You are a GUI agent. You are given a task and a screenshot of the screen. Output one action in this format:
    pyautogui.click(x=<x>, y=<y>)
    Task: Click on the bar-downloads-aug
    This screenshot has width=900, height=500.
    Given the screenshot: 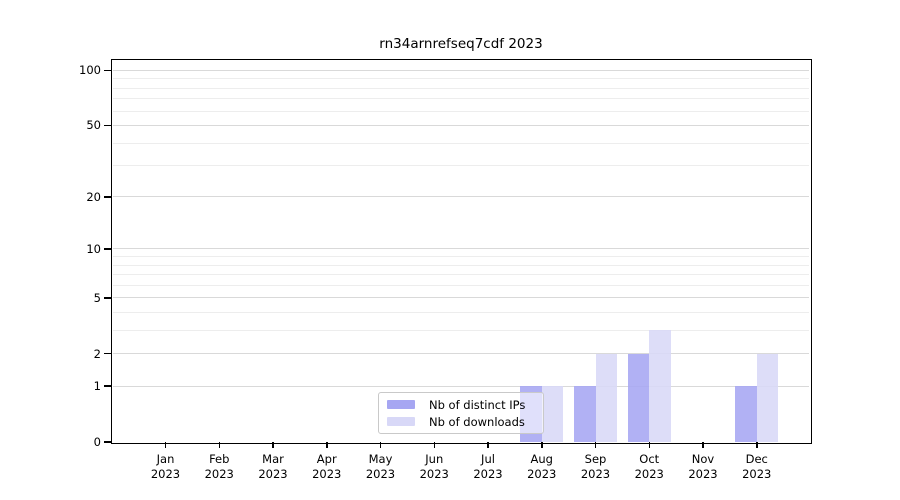 What is the action you would take?
    pyautogui.click(x=552, y=414)
    